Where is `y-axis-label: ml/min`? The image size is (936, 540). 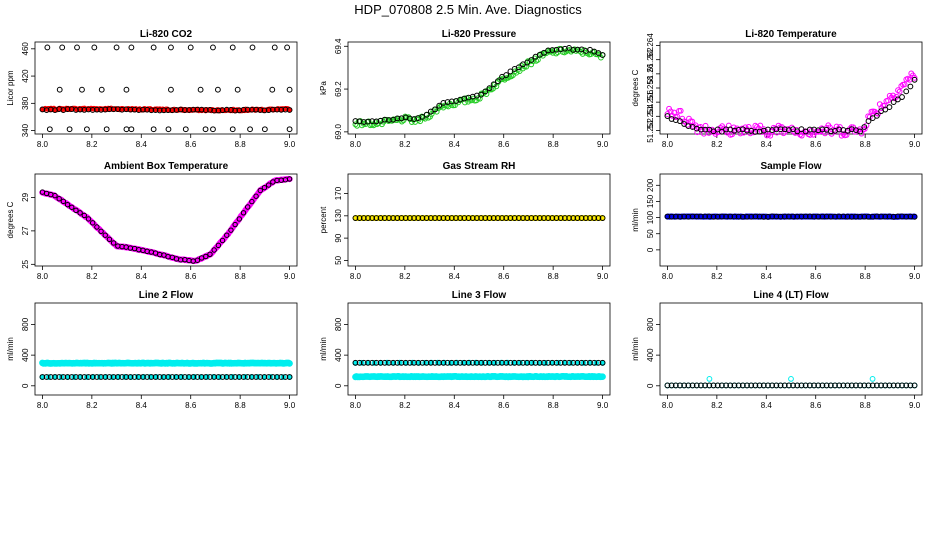 y-axis-label: ml/min is located at coordinates (323, 349).